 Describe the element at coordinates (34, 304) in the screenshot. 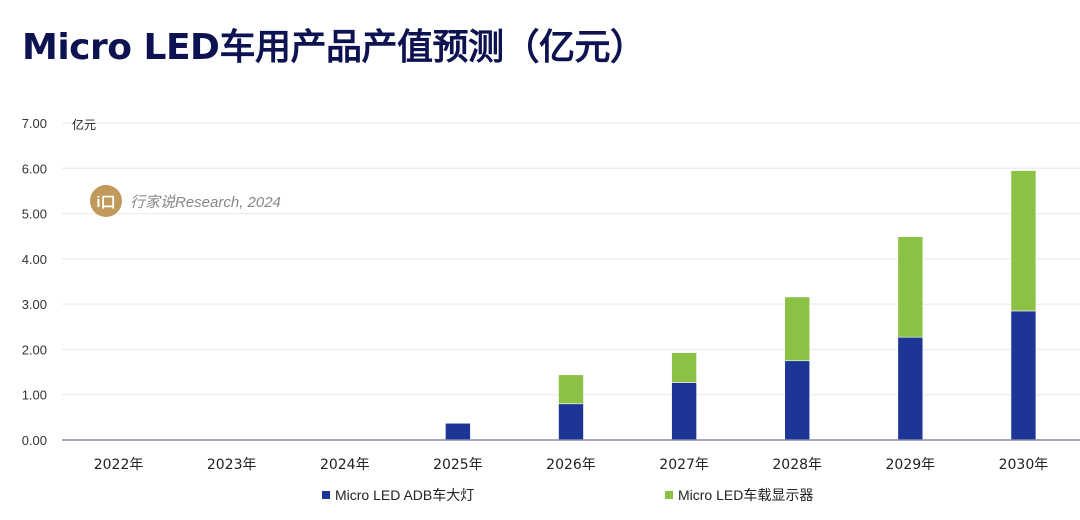

I see `y-tick-label: 3.00` at that location.